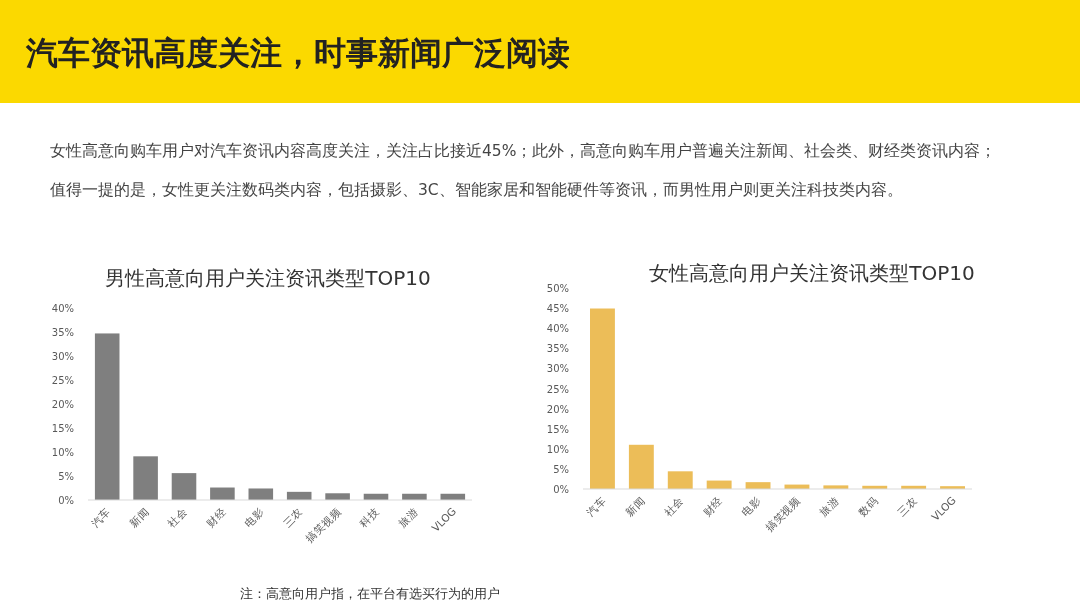 Image resolution: width=1080 pixels, height=608 pixels. I want to click on y-tick-label: 45%, so click(557, 309).